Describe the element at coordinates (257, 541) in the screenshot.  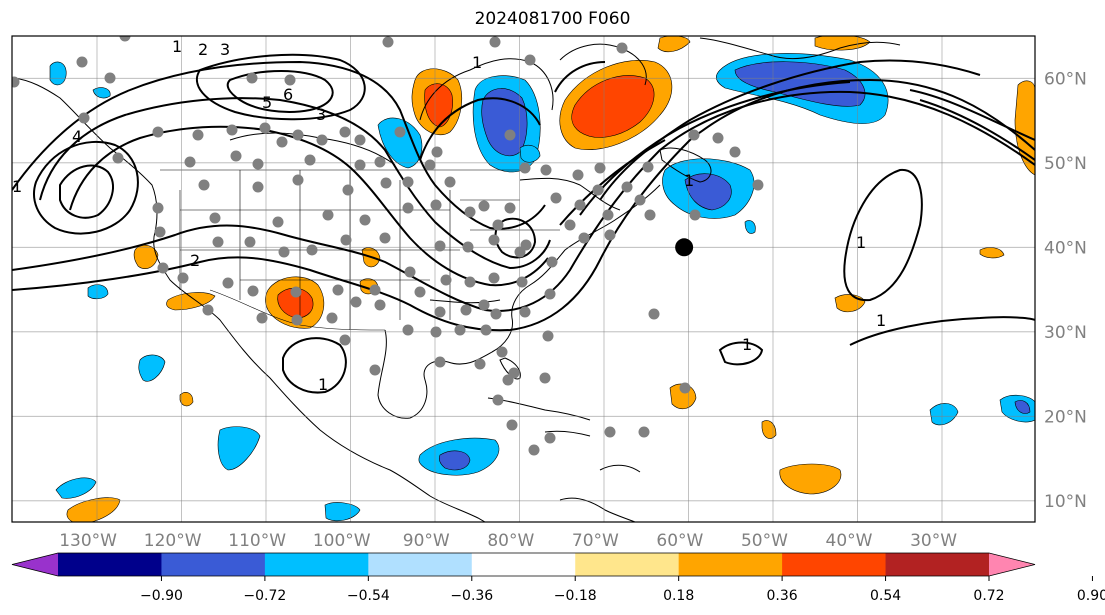
I see `longitude-tick-label: 110°W` at that location.